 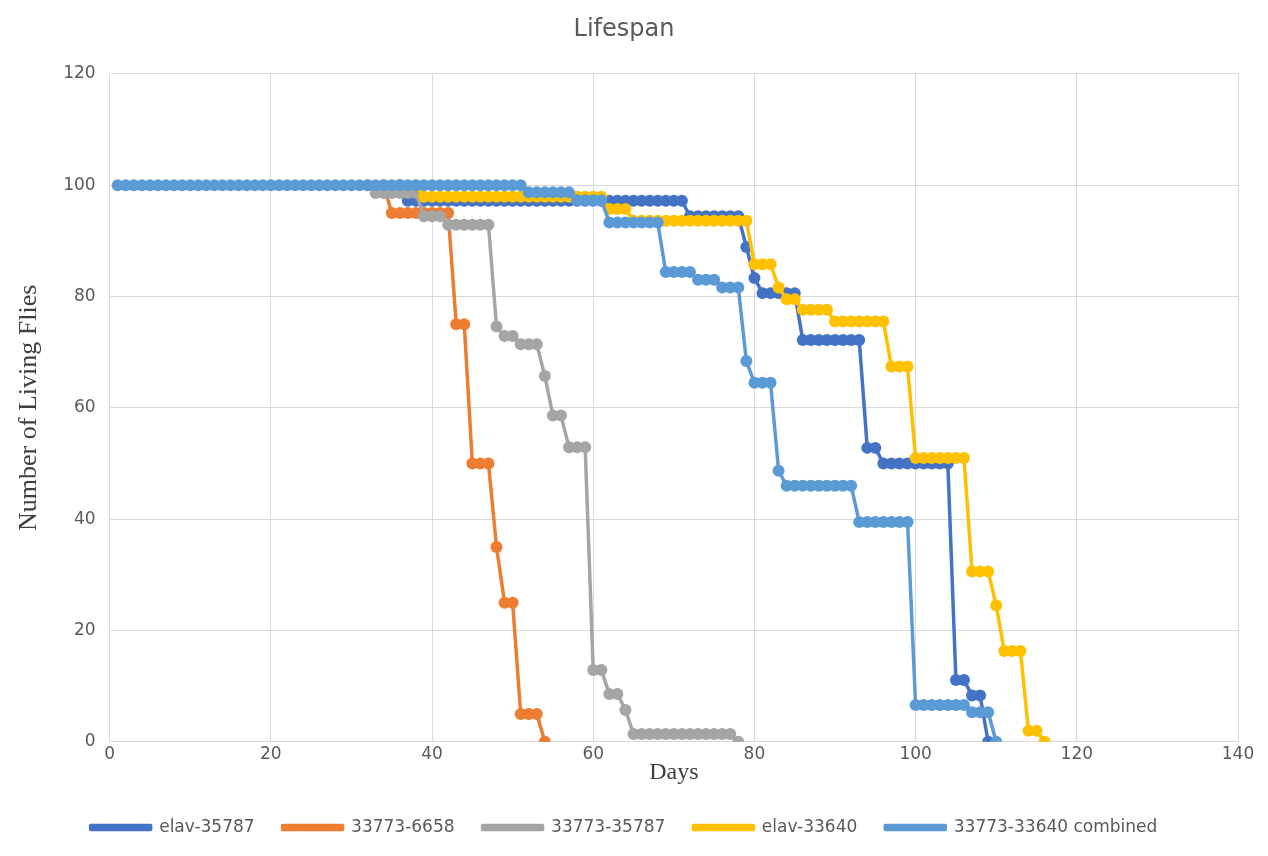 I want to click on x-tick-label: 80, so click(x=754, y=753).